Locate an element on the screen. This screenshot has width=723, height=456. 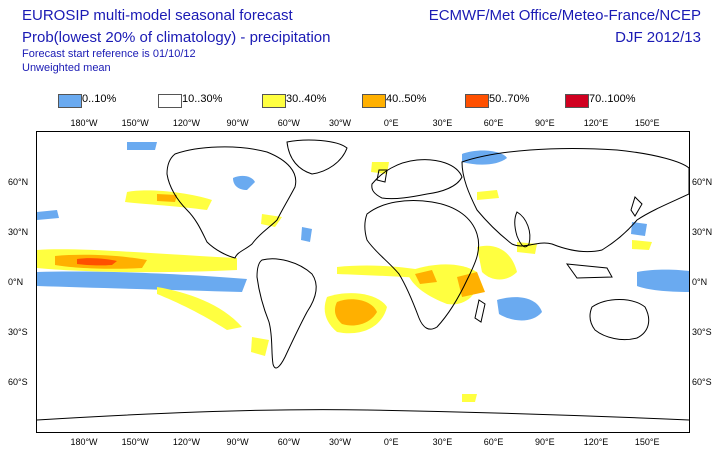
coast-japan is located at coordinates (636, 206).